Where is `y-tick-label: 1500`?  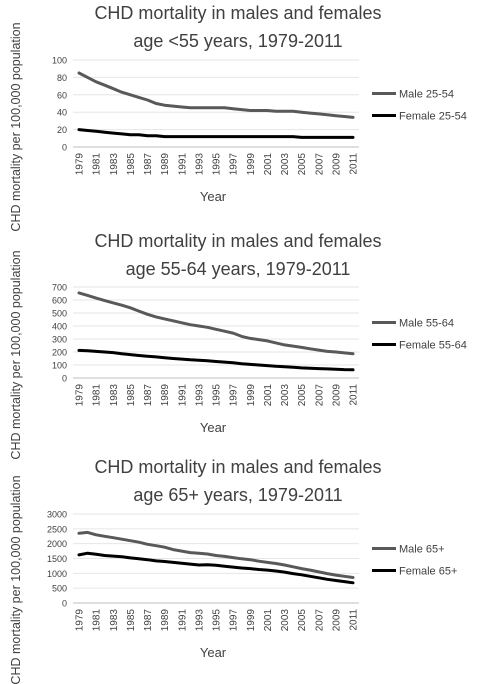
y-tick-label: 1500 is located at coordinates (57, 559).